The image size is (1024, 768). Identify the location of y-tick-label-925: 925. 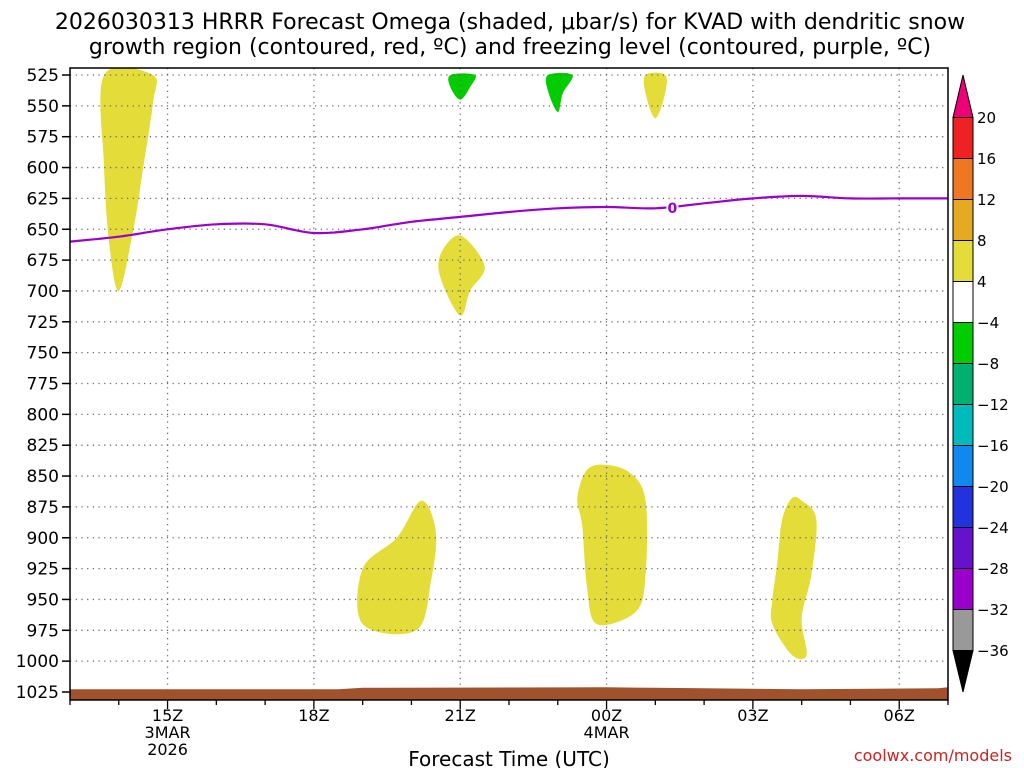
(43, 570).